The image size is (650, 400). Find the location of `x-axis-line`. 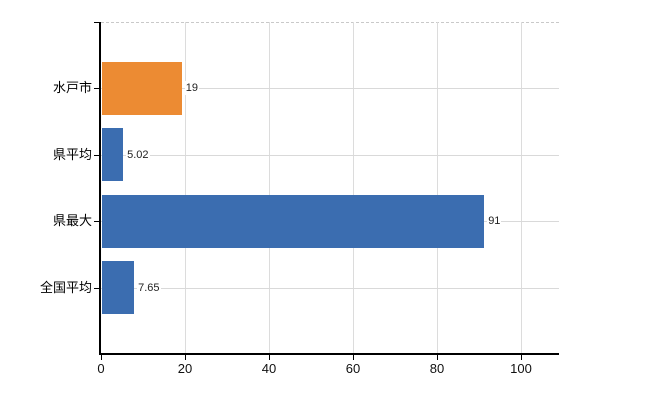

x-axis-line is located at coordinates (329, 354).